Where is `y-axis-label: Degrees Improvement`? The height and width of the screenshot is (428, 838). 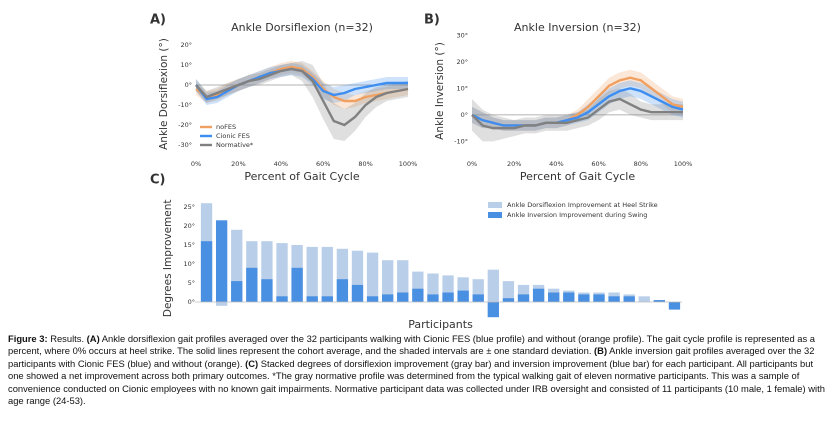 y-axis-label: Degrees Improvement is located at coordinates (168, 258).